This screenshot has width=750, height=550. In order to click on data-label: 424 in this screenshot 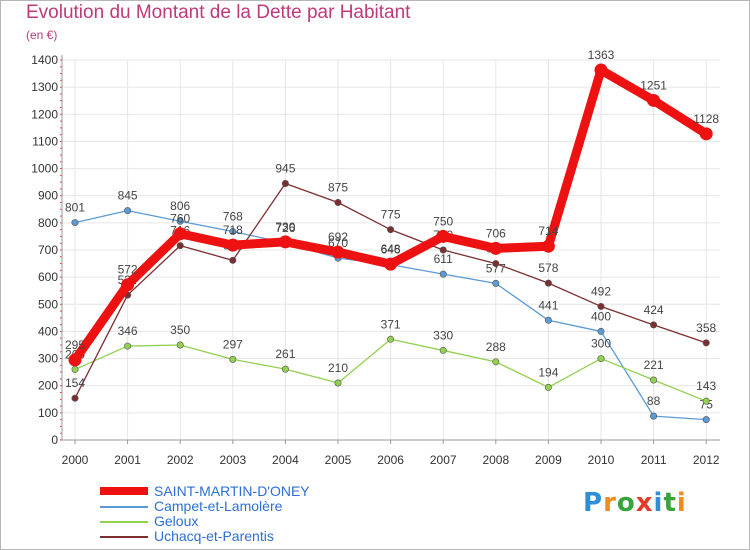, I will do `click(654, 310)`.